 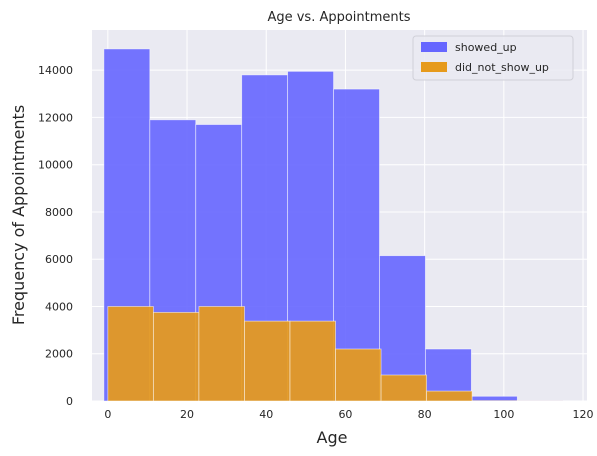 What do you see at coordinates (55, 165) in the screenshot?
I see `y-tick-label: 10000` at bounding box center [55, 165].